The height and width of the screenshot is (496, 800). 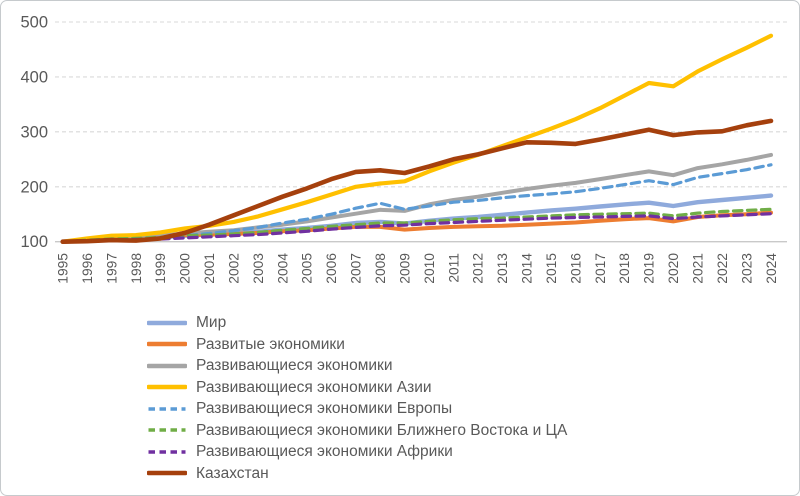 What do you see at coordinates (167, 322) in the screenshot?
I see `legend-swatch-world` at bounding box center [167, 322].